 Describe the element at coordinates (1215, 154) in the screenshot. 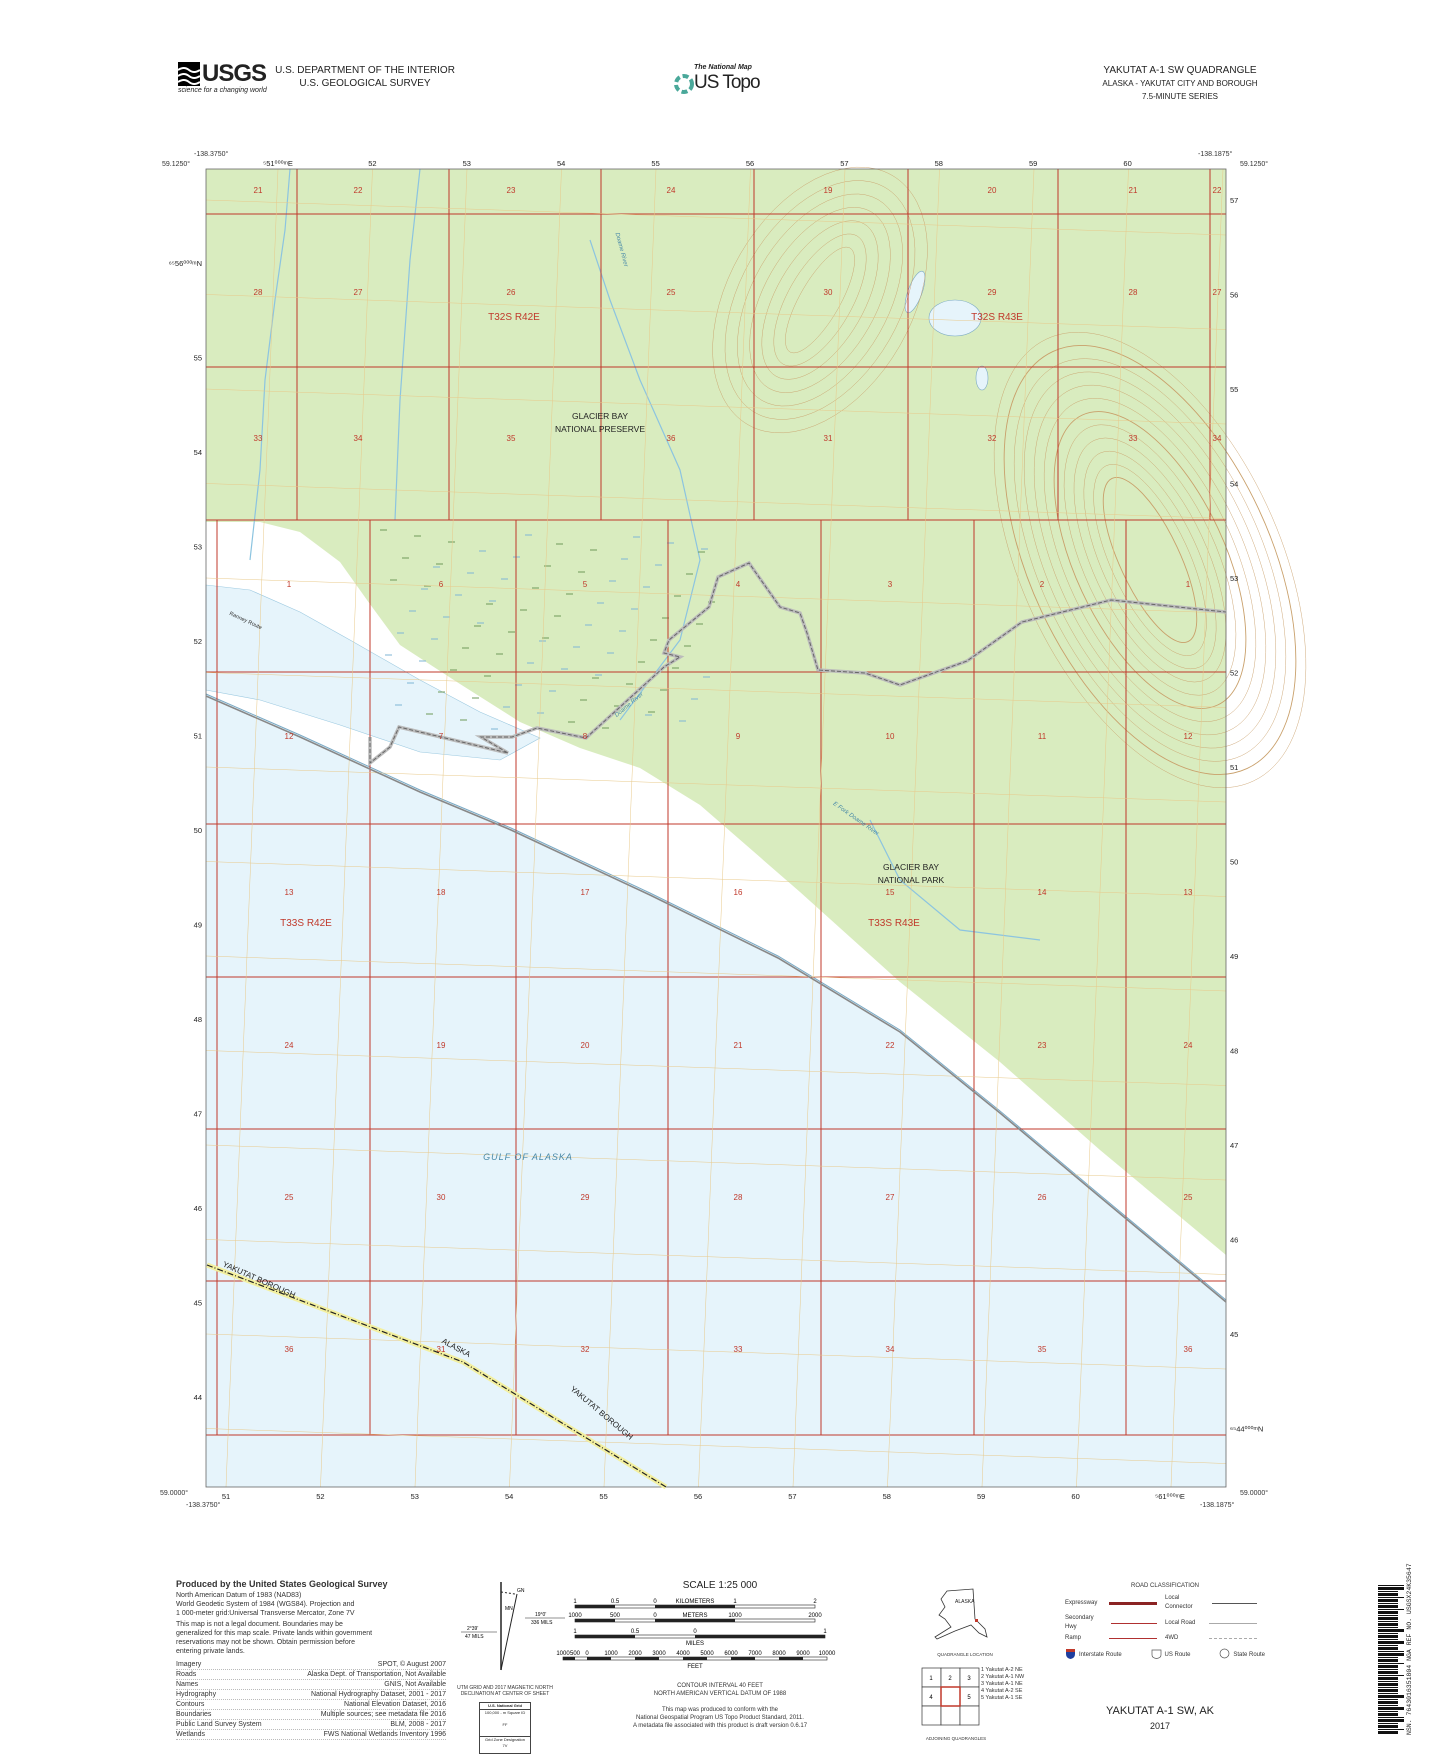

I see `corner-tr-lon: -138.1875°` at that location.